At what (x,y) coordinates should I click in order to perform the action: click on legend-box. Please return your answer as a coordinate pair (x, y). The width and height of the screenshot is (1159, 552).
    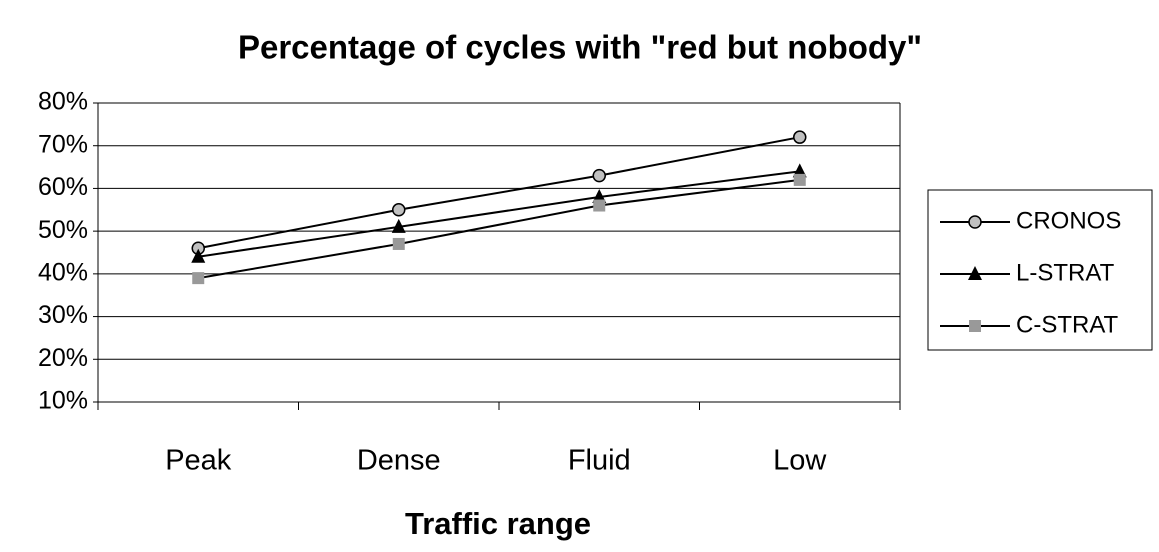
    Looking at the image, I should click on (1040, 270).